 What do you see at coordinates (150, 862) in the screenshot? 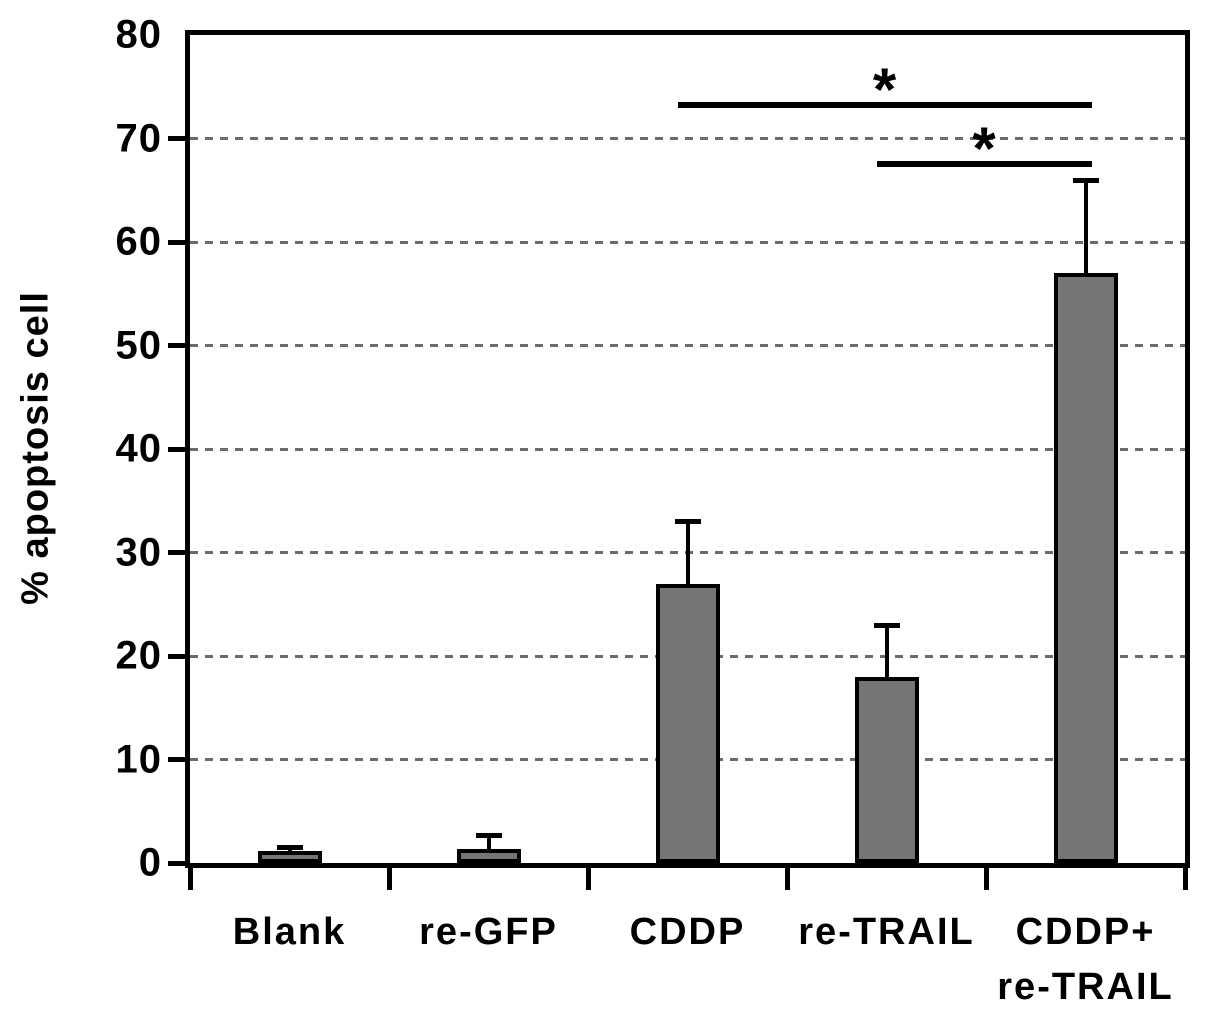
I see `y-tick-label-0: 0` at bounding box center [150, 862].